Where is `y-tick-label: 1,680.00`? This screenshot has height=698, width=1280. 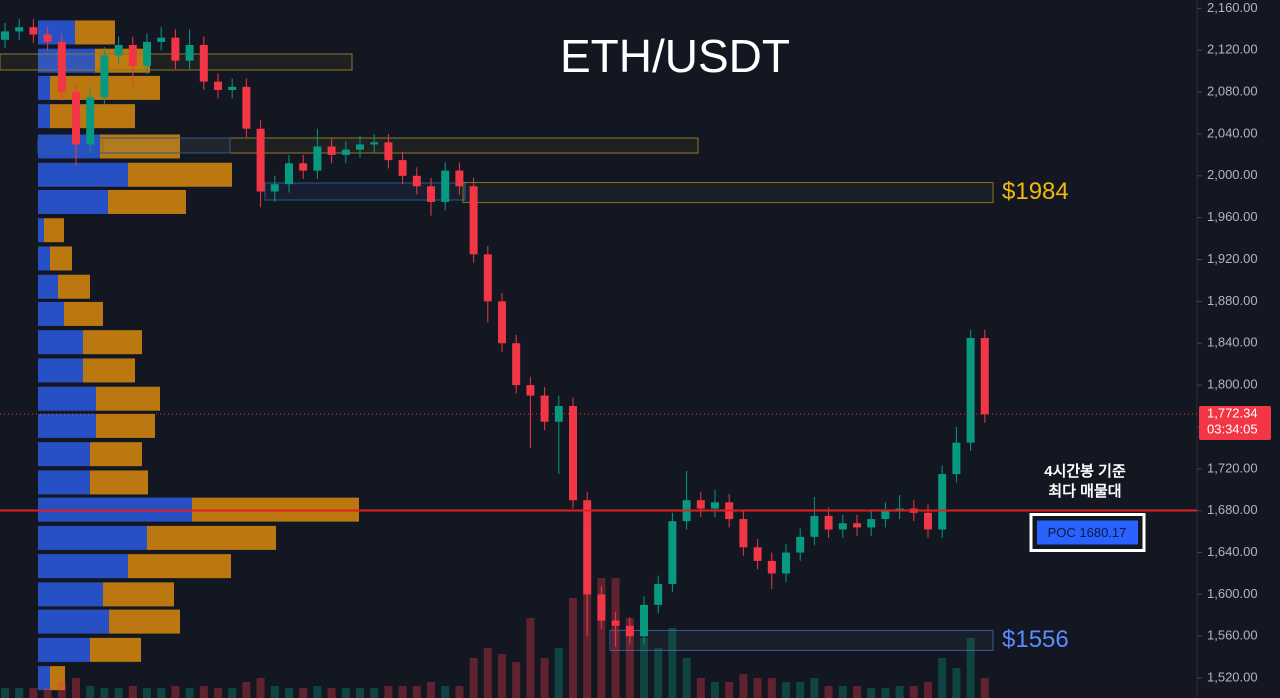
y-tick-label: 1,680.00 is located at coordinates (1232, 509).